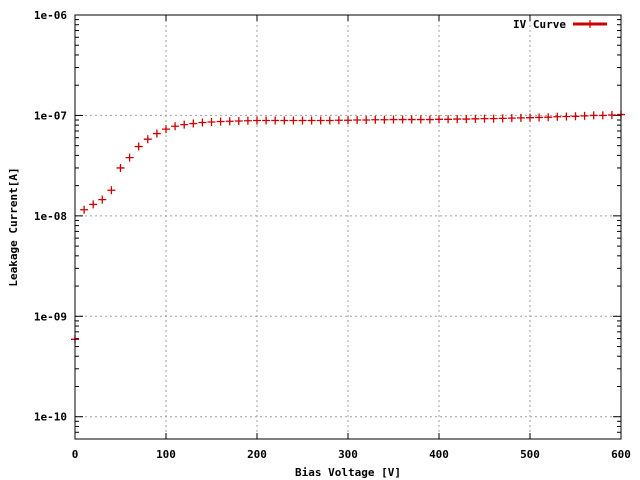 Image resolution: width=640 pixels, height=480 pixels. I want to click on x-axis-label: Bias Voltage [V], so click(348, 472).